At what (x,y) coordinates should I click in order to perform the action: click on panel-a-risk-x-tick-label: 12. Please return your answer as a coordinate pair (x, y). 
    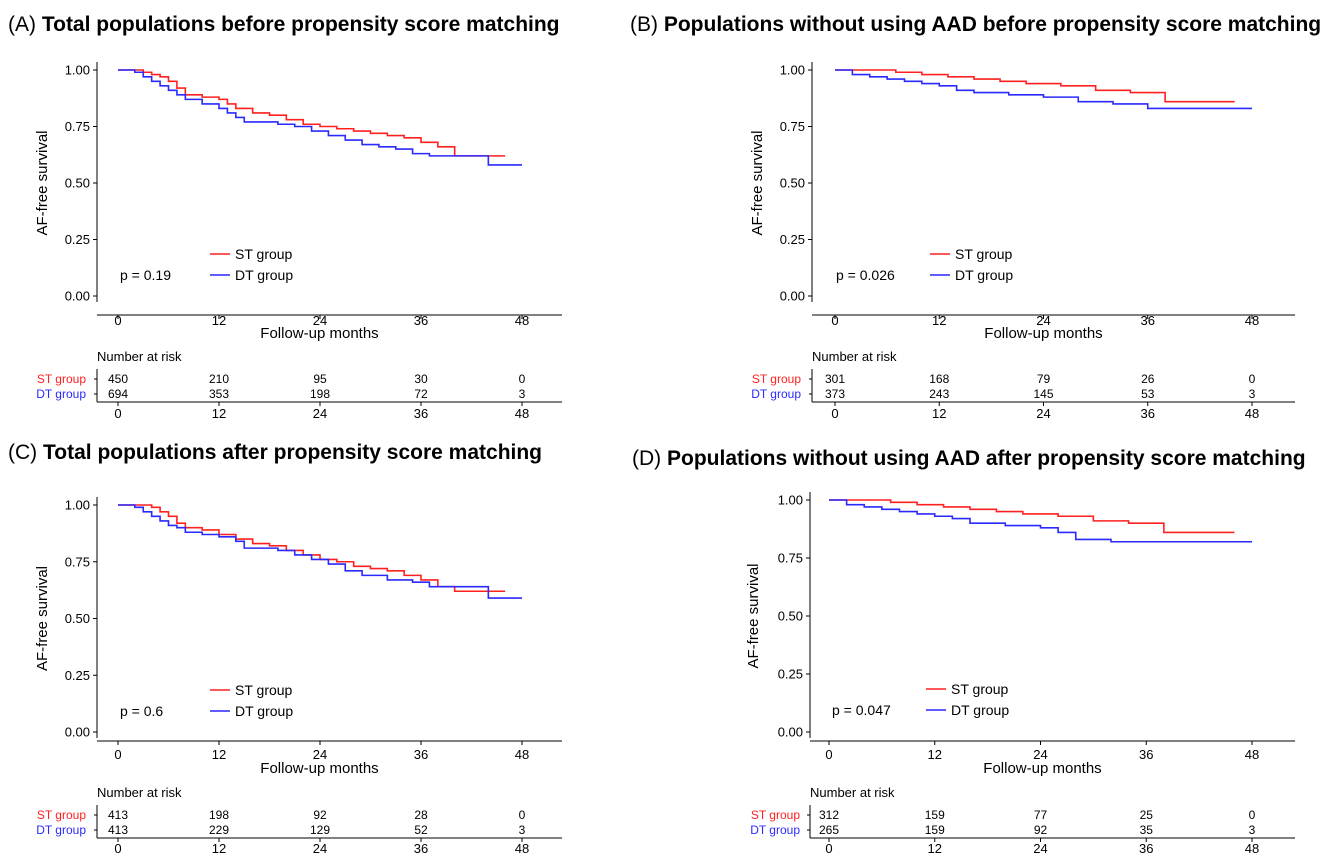
    Looking at the image, I should click on (219, 413).